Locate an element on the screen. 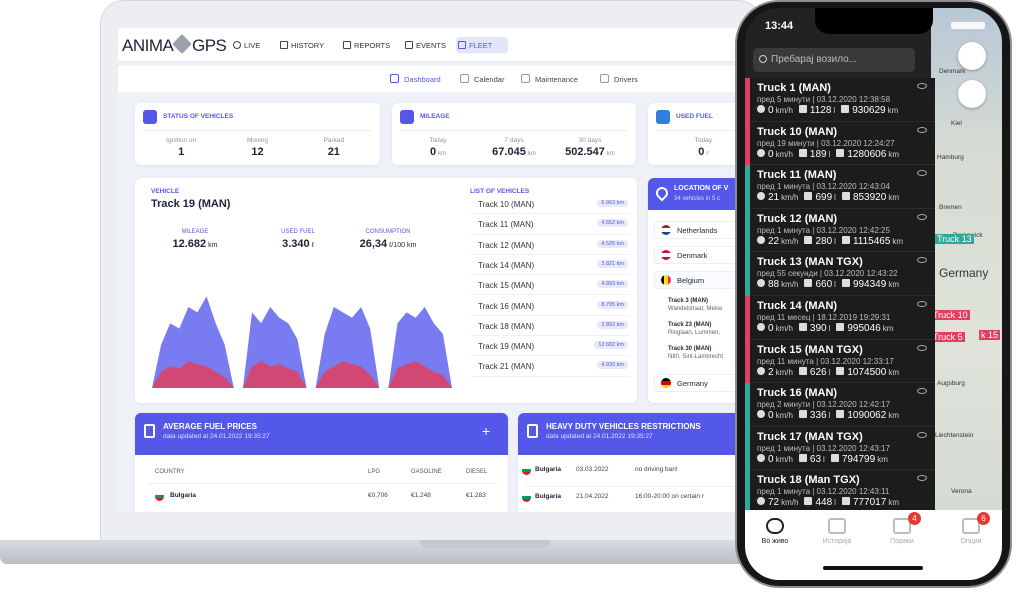  nav-item: LIVE is located at coordinates (252, 45).